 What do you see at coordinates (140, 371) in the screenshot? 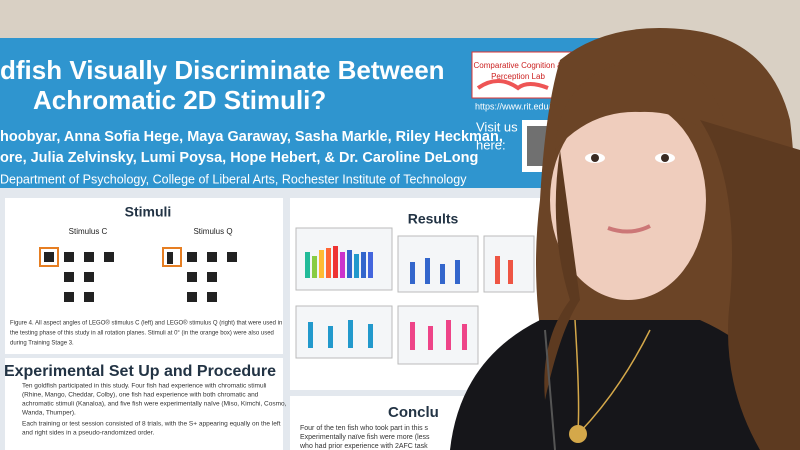
I see `section-heading: Experimental Set Up and Procedure` at bounding box center [140, 371].